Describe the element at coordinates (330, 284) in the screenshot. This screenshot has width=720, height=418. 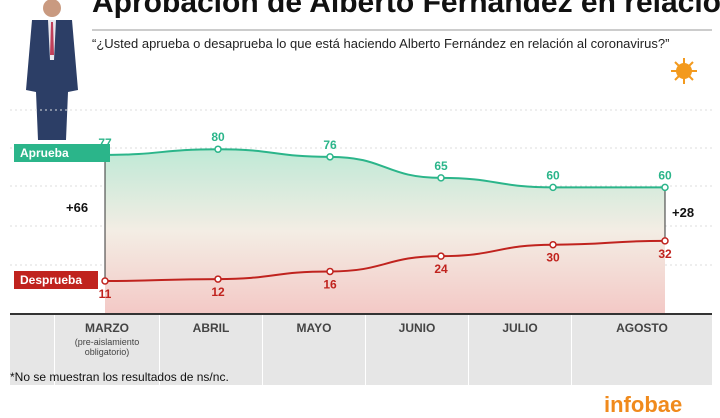
I see `data-label: 16` at that location.